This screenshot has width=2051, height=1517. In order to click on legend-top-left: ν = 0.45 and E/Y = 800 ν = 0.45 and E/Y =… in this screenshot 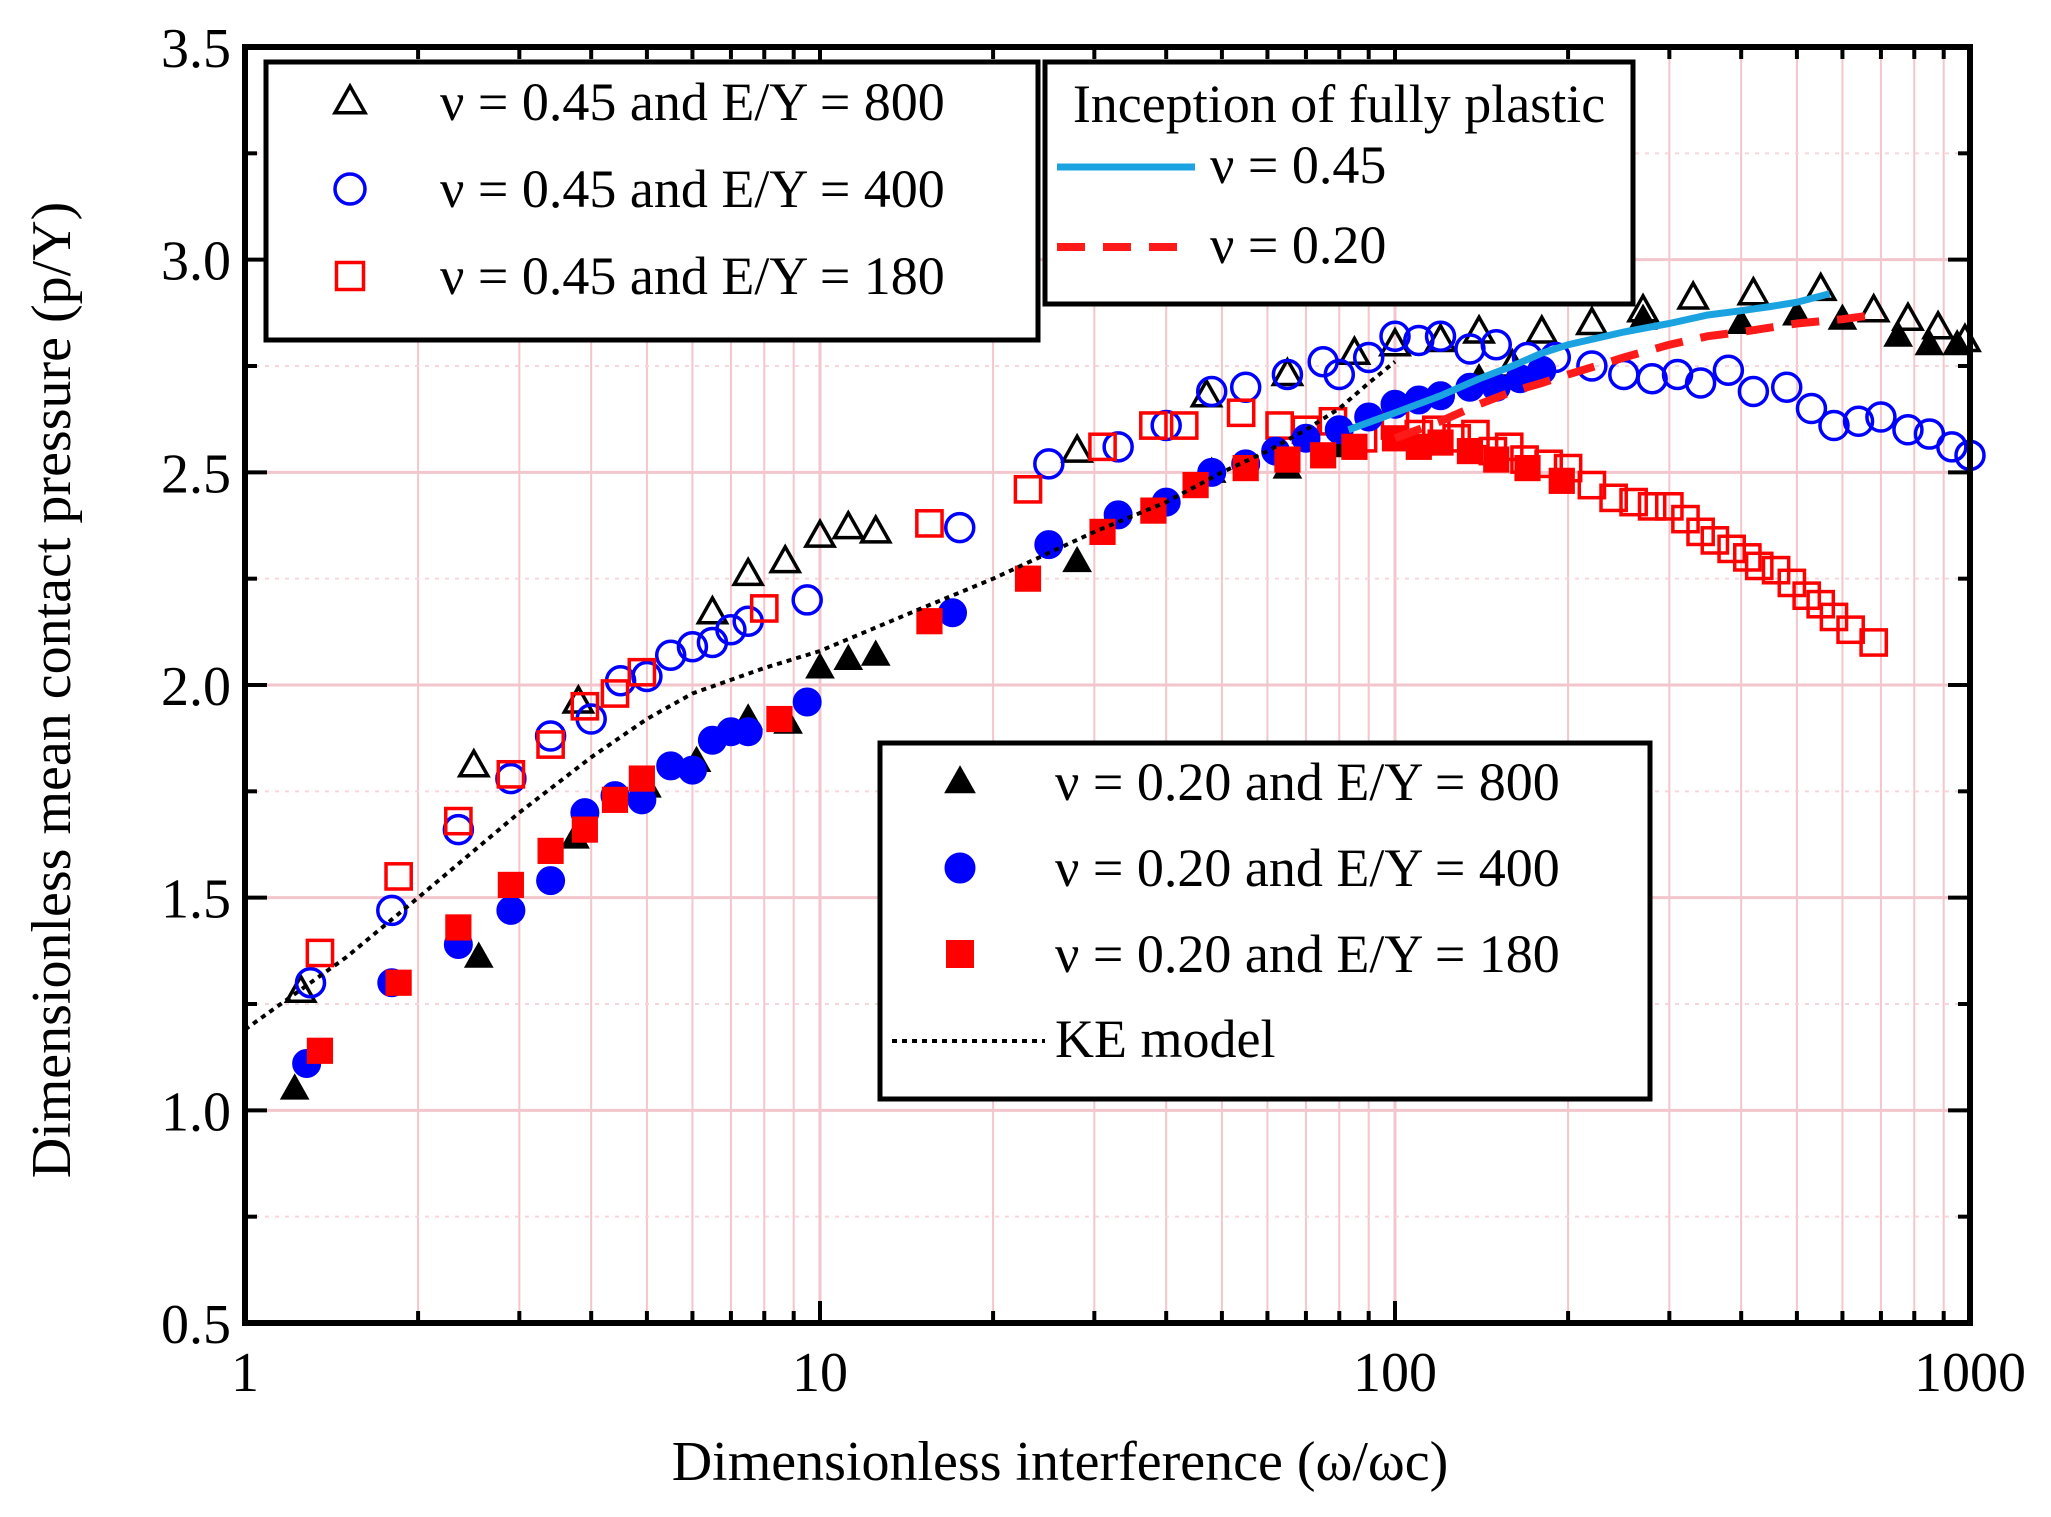, I will do `click(652, 201)`.